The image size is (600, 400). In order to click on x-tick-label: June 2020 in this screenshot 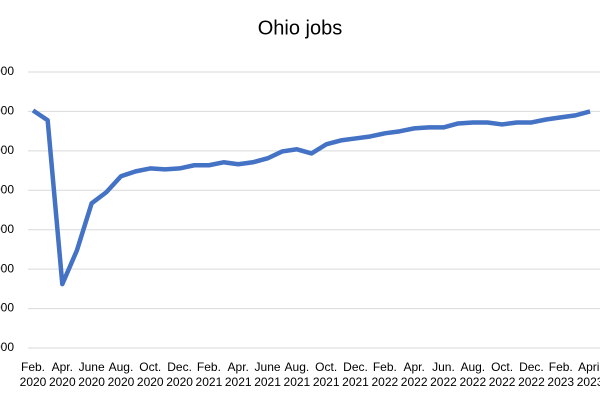, I will do `click(91, 374)`.